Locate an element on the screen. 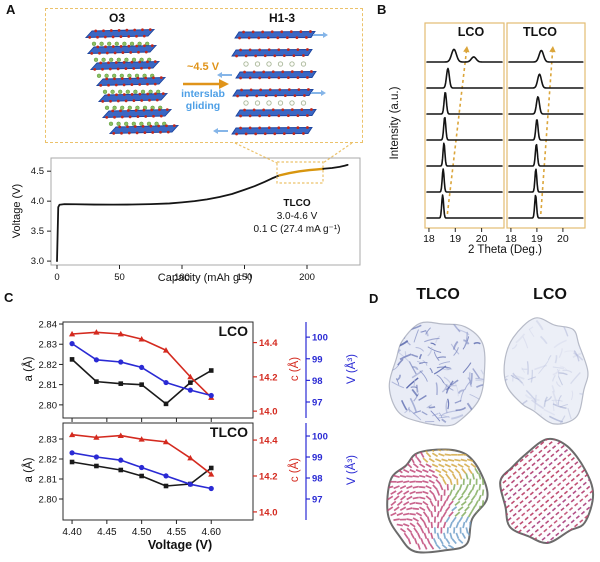 This screenshot has height=562, width=600. svg-text: 4.55 is located at coordinates (177, 532).